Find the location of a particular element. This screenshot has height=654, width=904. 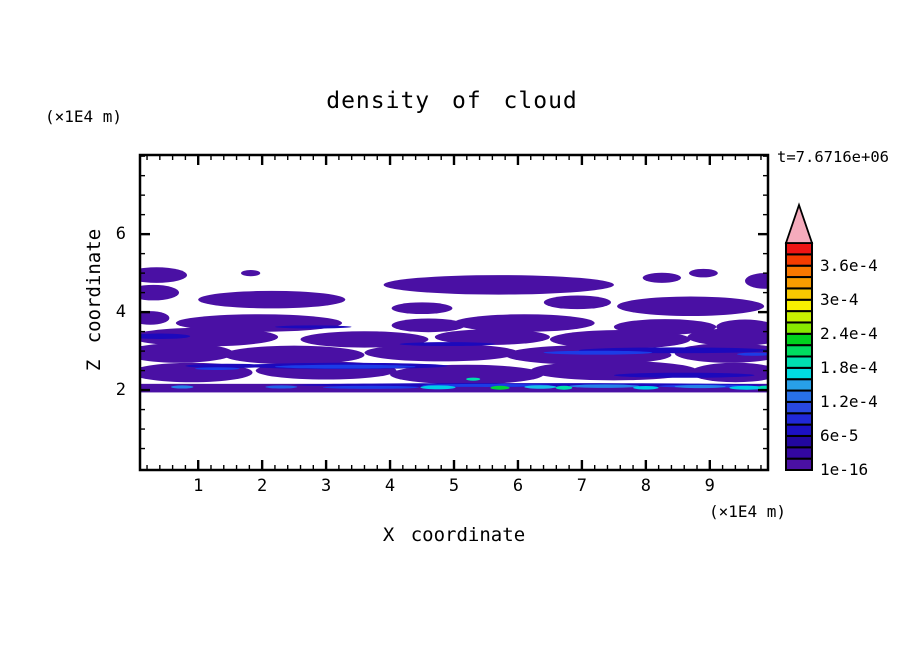

x-tick-label: 1 is located at coordinates (198, 486).